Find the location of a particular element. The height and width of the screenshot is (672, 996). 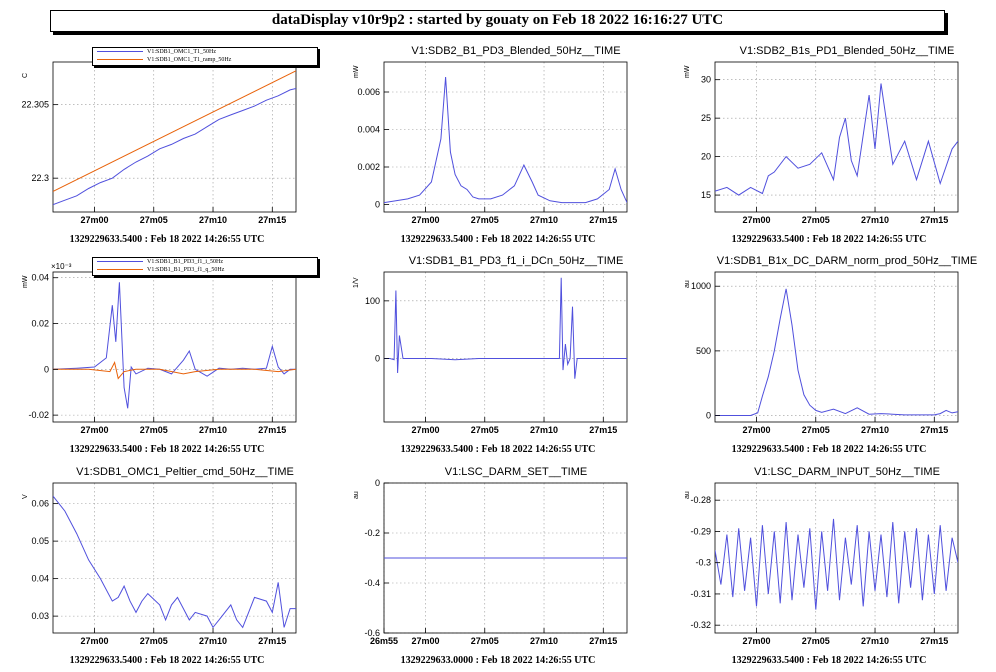

y-tick-label: 0.04 is located at coordinates (40, 278).